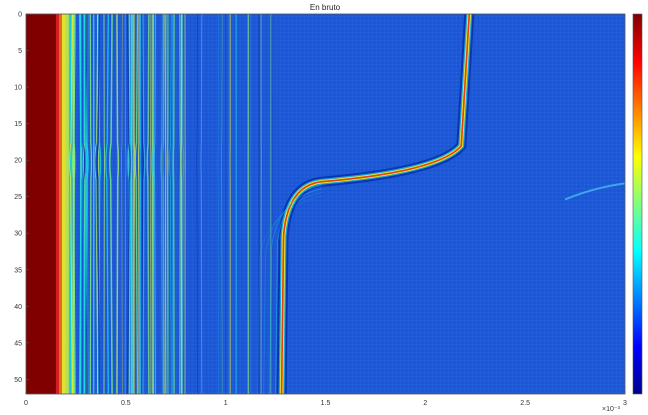 The height and width of the screenshot is (415, 648). What do you see at coordinates (325, 7) in the screenshot?
I see `chart-title: En bruto` at bounding box center [325, 7].